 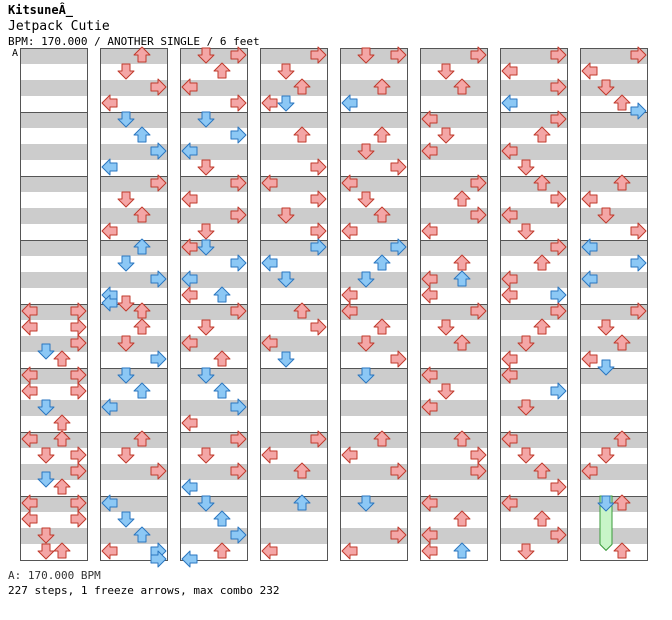 I want to click on bpm-marker: A, so click(x=15, y=53).